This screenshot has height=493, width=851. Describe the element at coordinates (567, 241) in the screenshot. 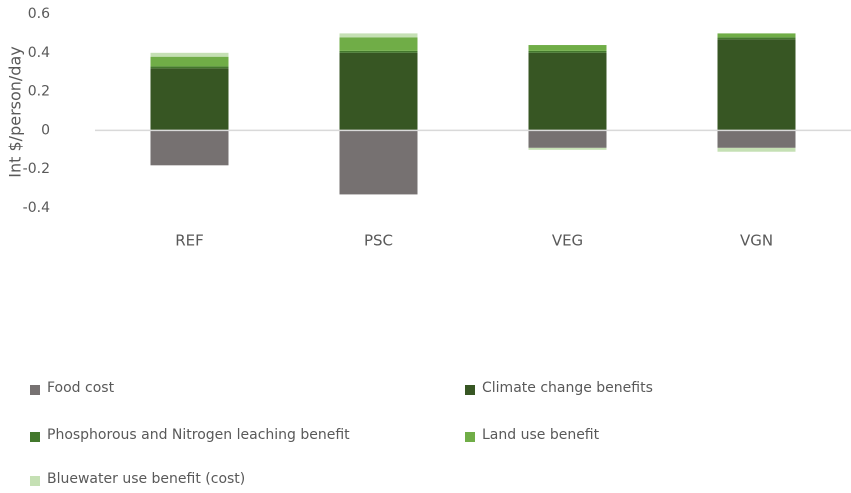

I see `x-tick-label: VEG` at that location.